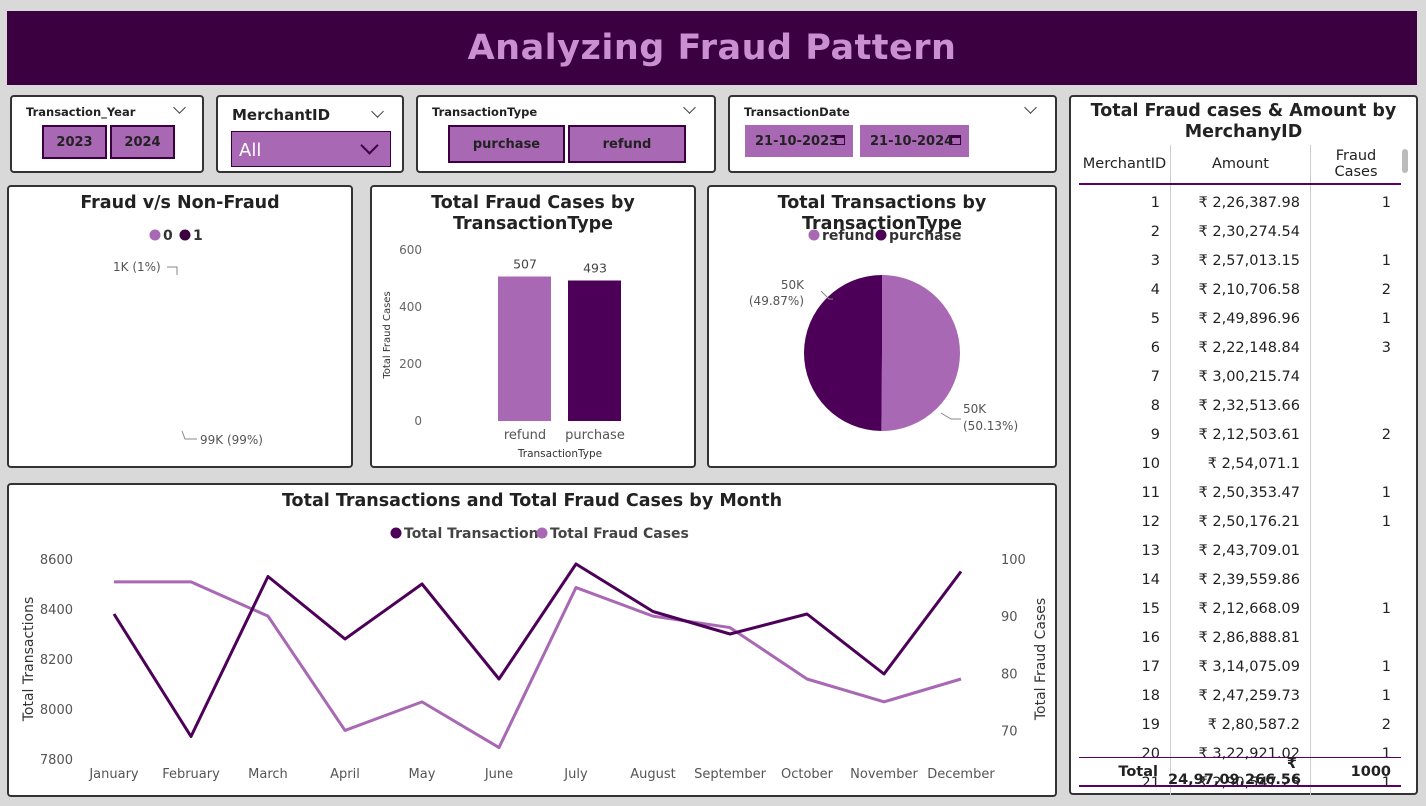 This screenshot has width=1426, height=806. I want to click on table-total-row: Total ₹ 24,97,09,266.56 1000, so click(1240, 772).